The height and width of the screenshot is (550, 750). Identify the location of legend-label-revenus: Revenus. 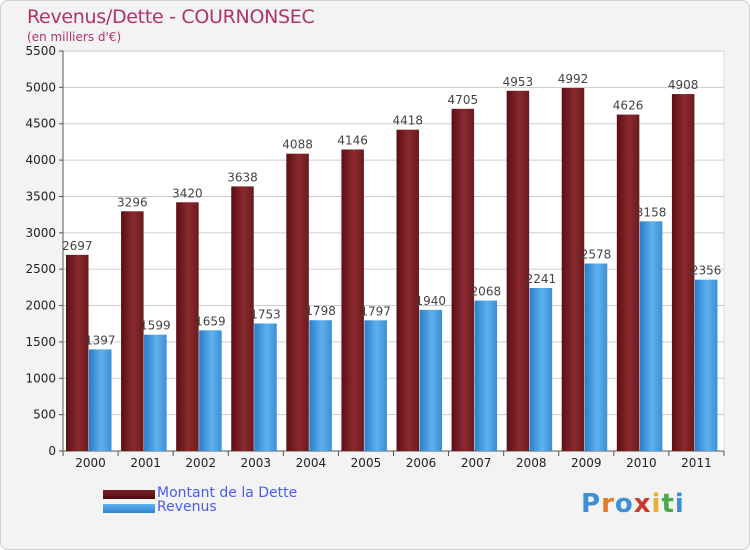
(187, 507).